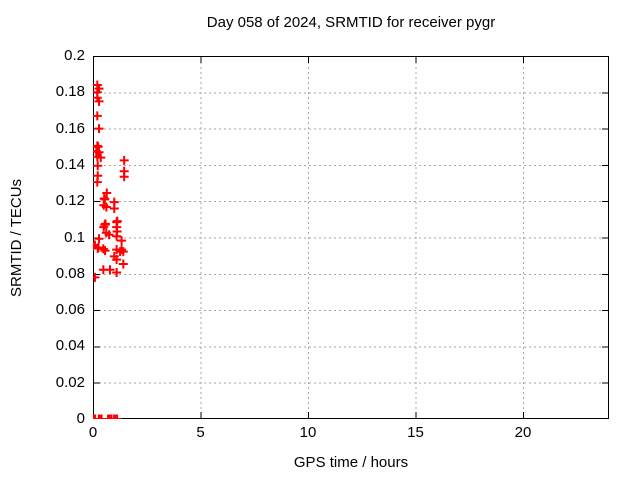 The image size is (640, 480). What do you see at coordinates (70, 382) in the screenshot?
I see `y-tick-label: 0.02` at bounding box center [70, 382].